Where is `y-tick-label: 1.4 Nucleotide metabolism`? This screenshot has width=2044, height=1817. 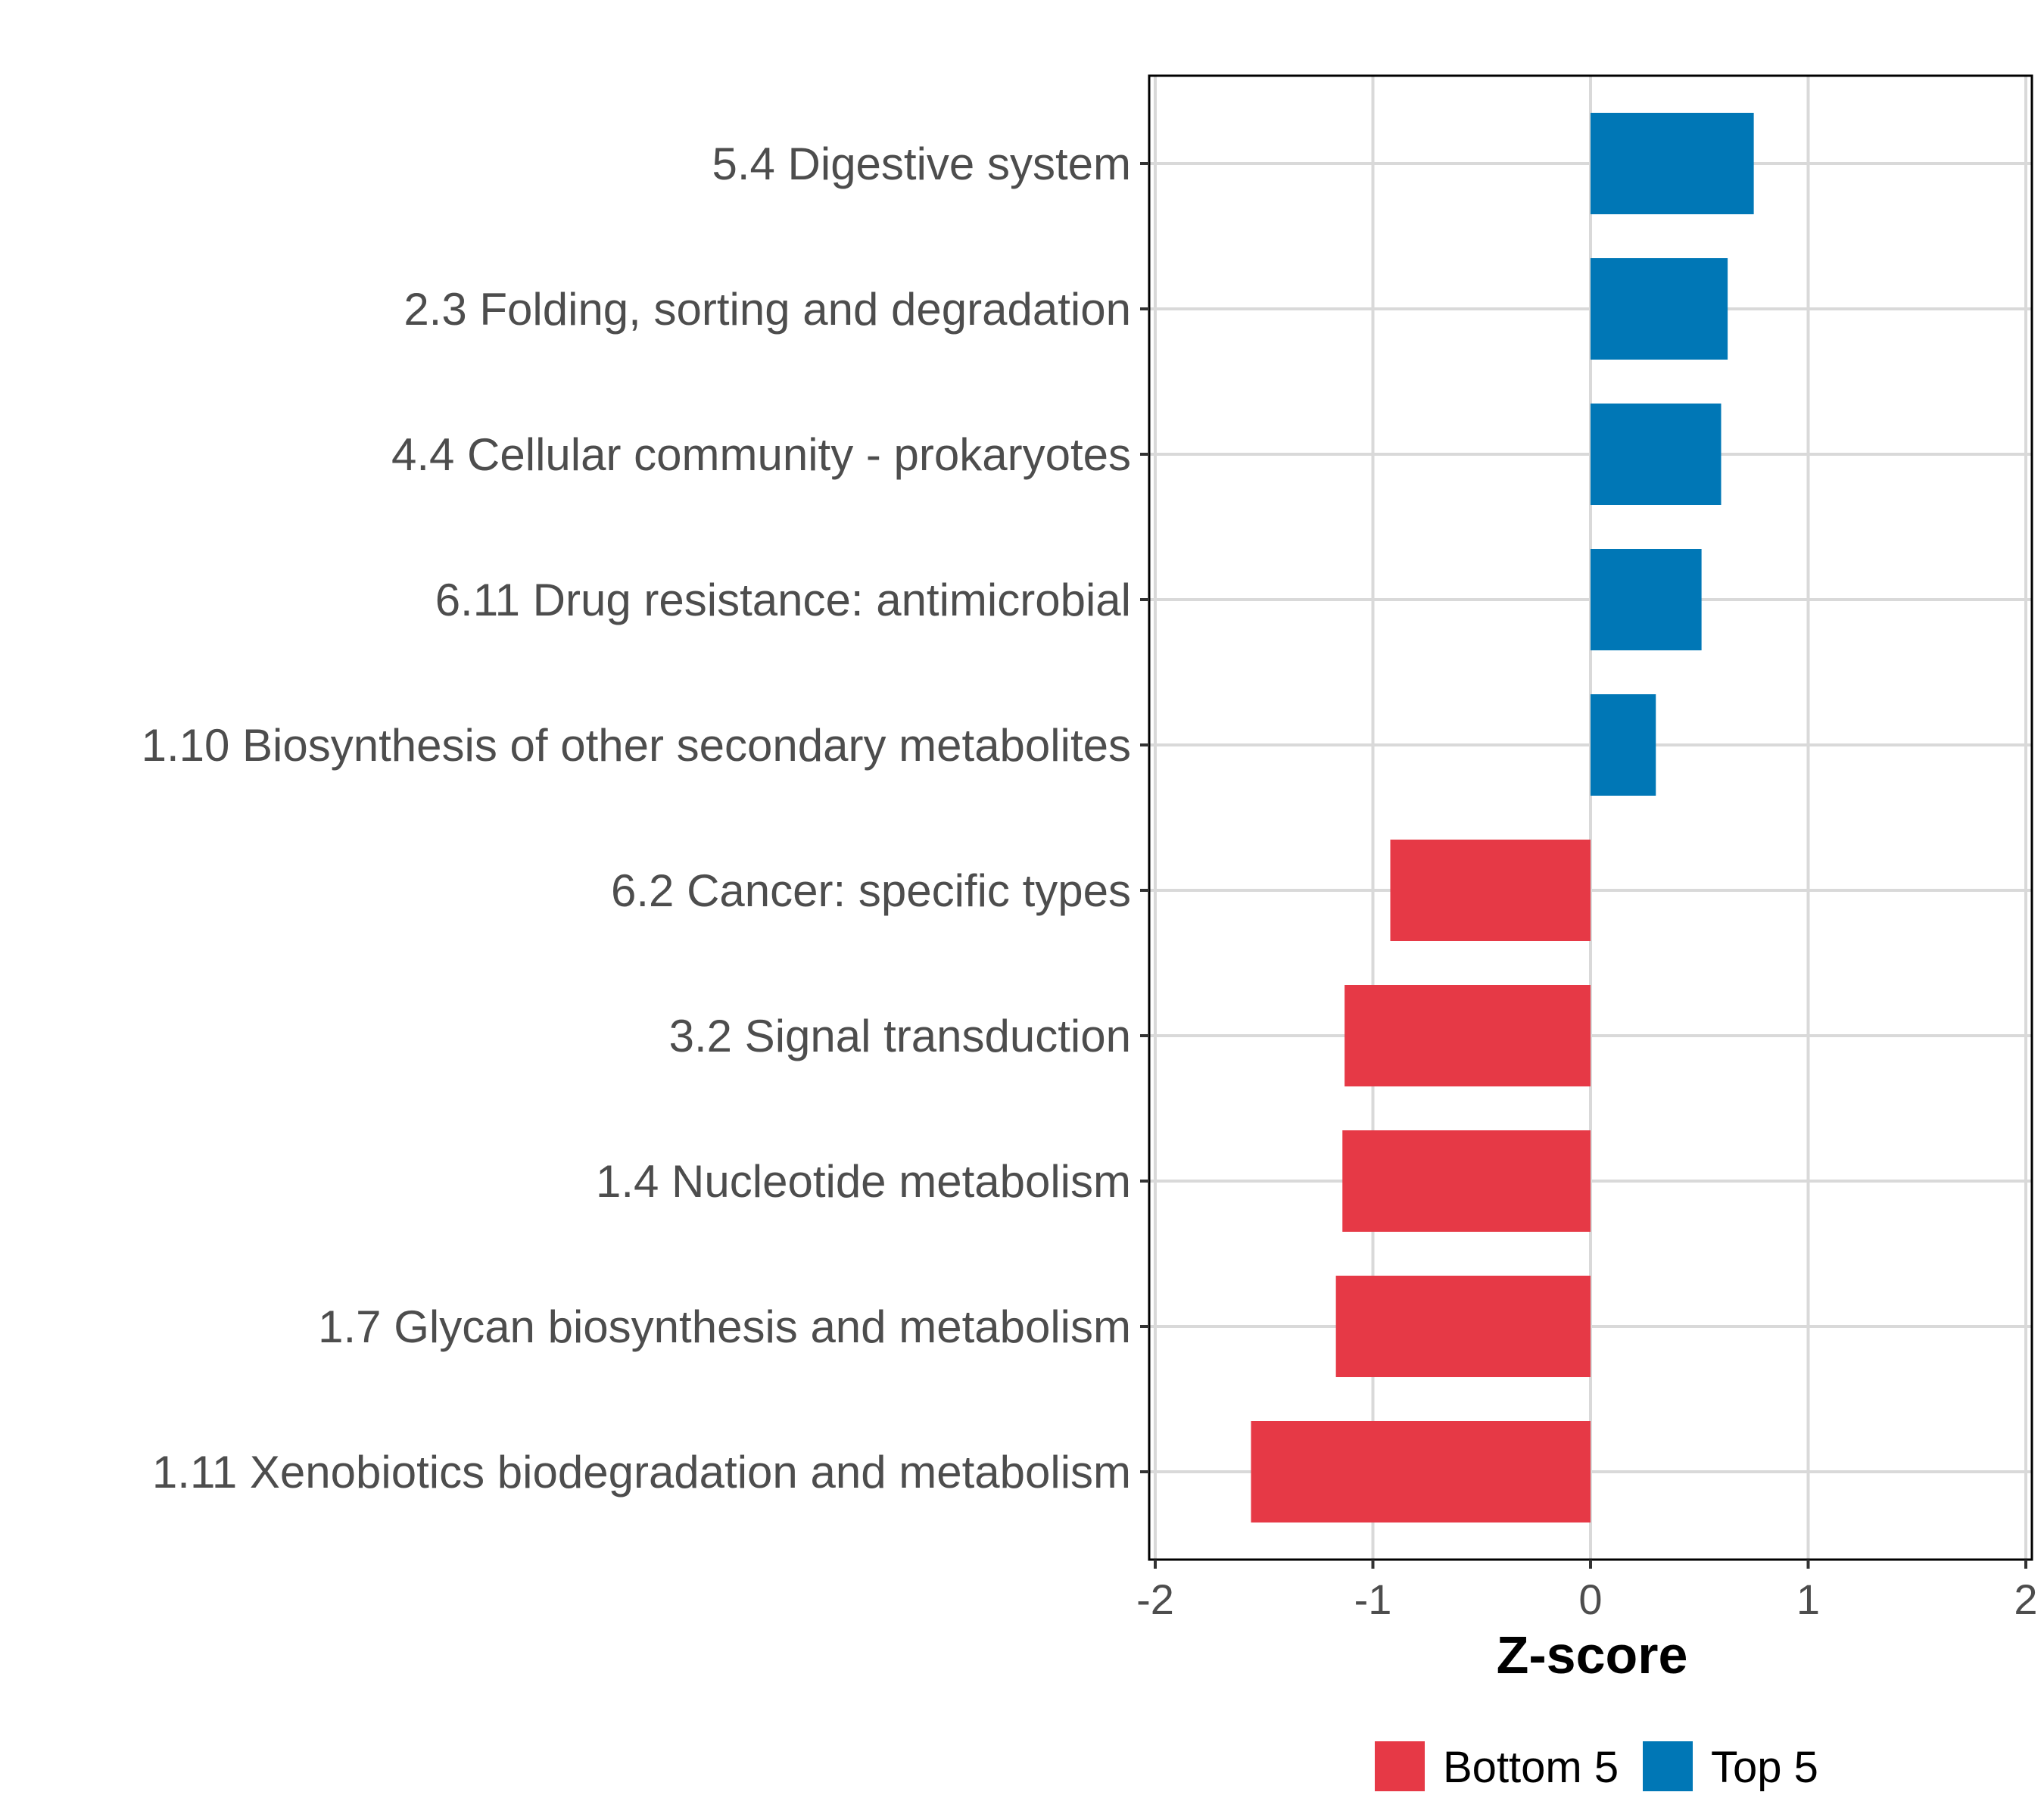
y-tick-label: 1.4 Nucleotide metabolism is located at coordinates (863, 1181).